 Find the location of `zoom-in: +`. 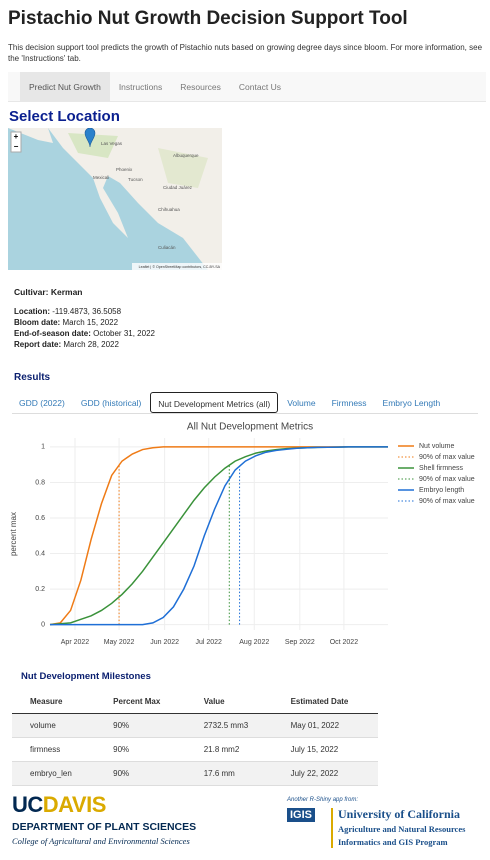

zoom-in: + is located at coordinates (16, 136).